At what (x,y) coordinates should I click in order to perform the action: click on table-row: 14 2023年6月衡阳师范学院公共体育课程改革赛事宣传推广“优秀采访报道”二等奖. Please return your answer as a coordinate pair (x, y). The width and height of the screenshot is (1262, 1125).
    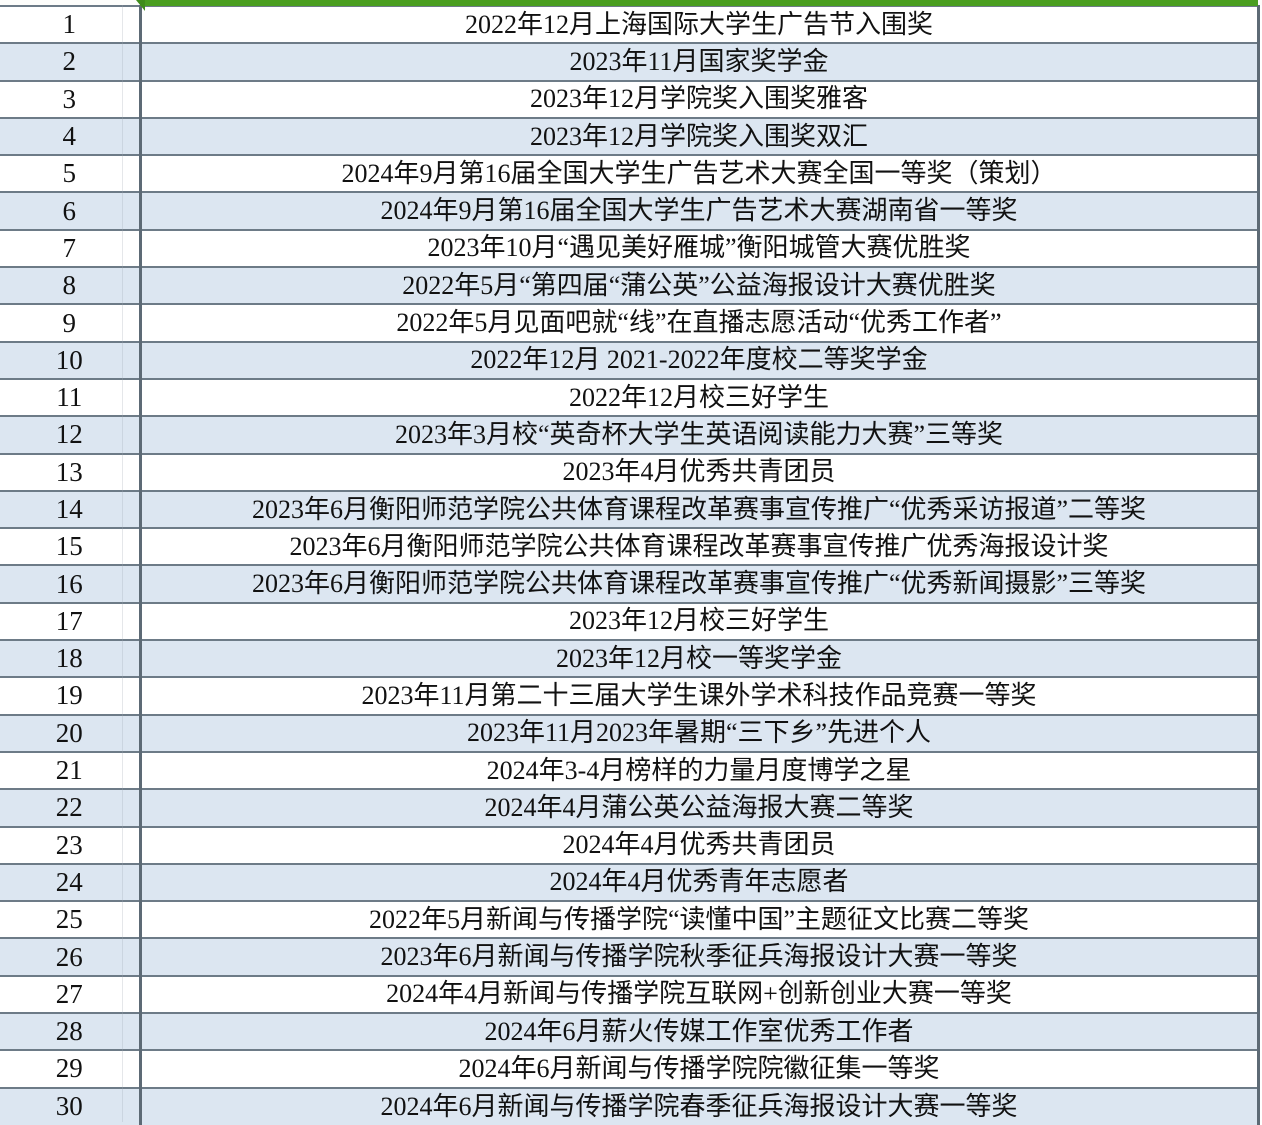
    Looking at the image, I should click on (630, 509).